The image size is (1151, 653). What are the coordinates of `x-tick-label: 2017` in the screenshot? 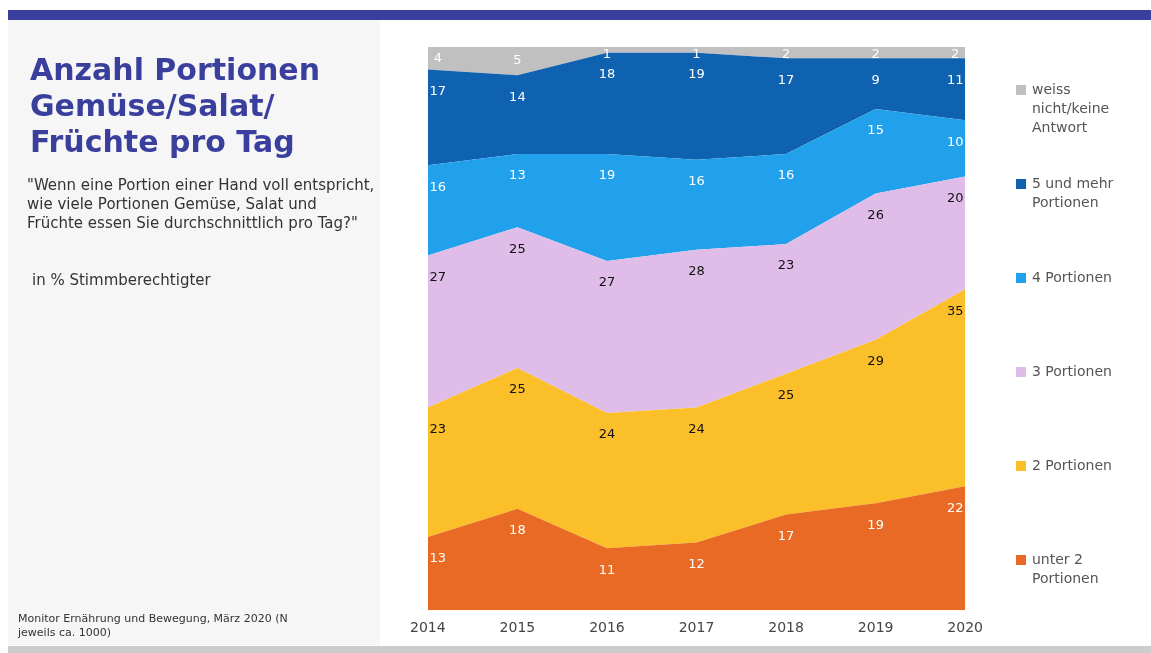 It's located at (696, 627).